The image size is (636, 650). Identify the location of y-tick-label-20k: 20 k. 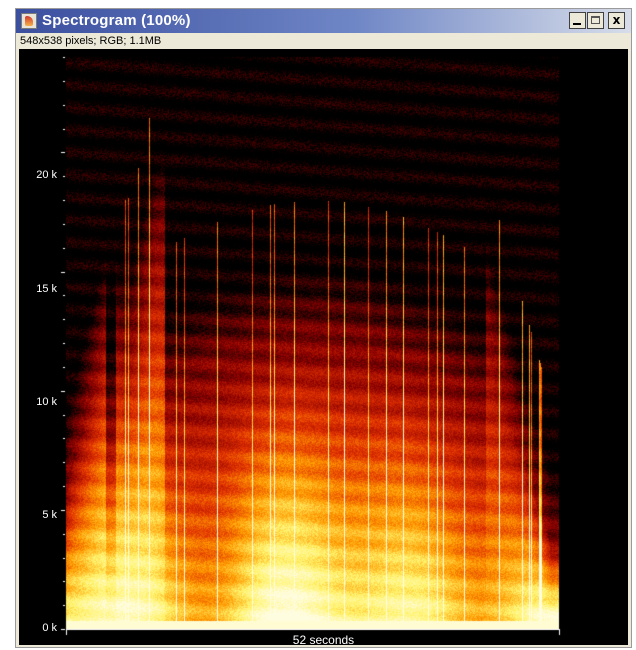
(46, 175).